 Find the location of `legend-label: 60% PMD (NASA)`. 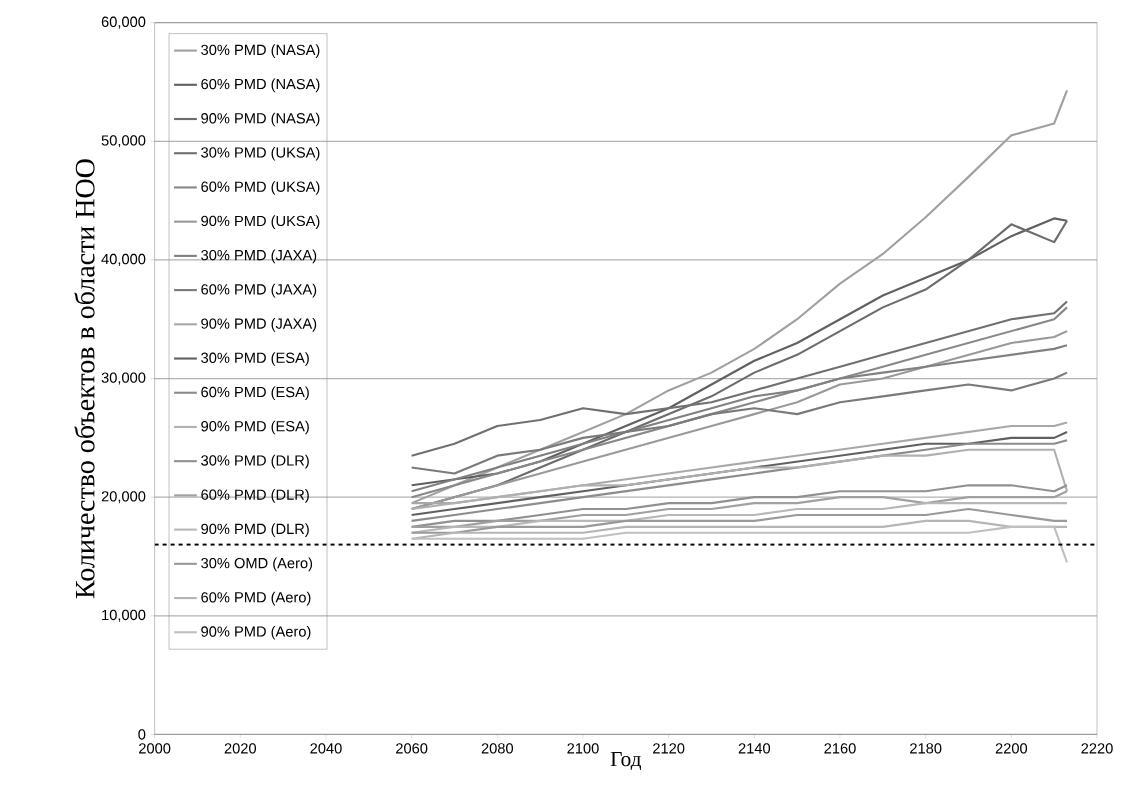

legend-label: 60% PMD (NASA) is located at coordinates (260, 85).